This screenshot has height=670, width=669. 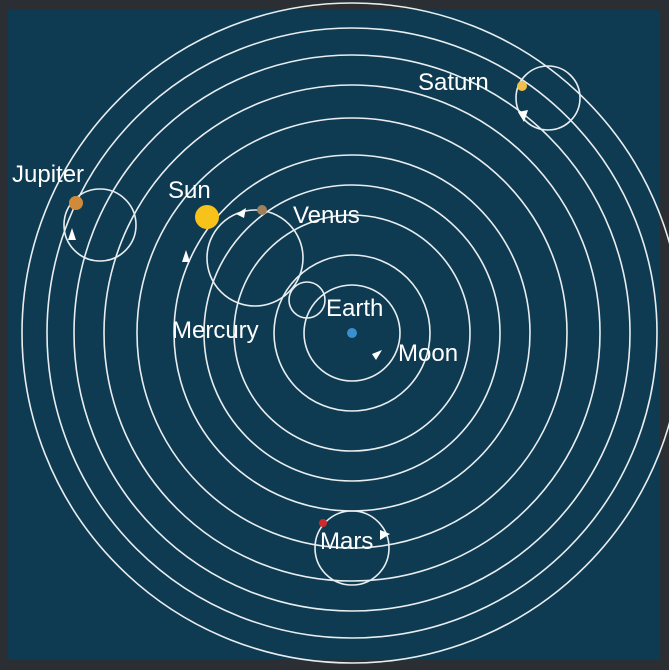 I want to click on mars-body, so click(x=323, y=523).